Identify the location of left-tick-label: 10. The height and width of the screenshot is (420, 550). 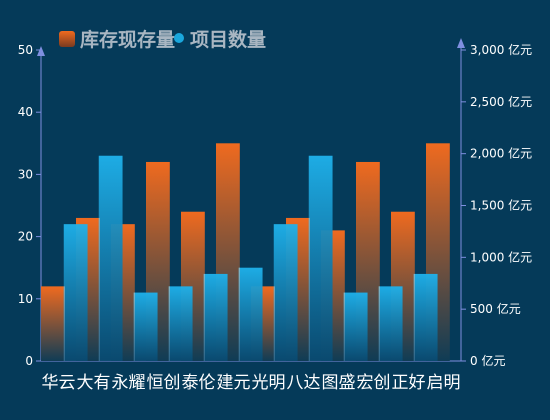
(25, 299).